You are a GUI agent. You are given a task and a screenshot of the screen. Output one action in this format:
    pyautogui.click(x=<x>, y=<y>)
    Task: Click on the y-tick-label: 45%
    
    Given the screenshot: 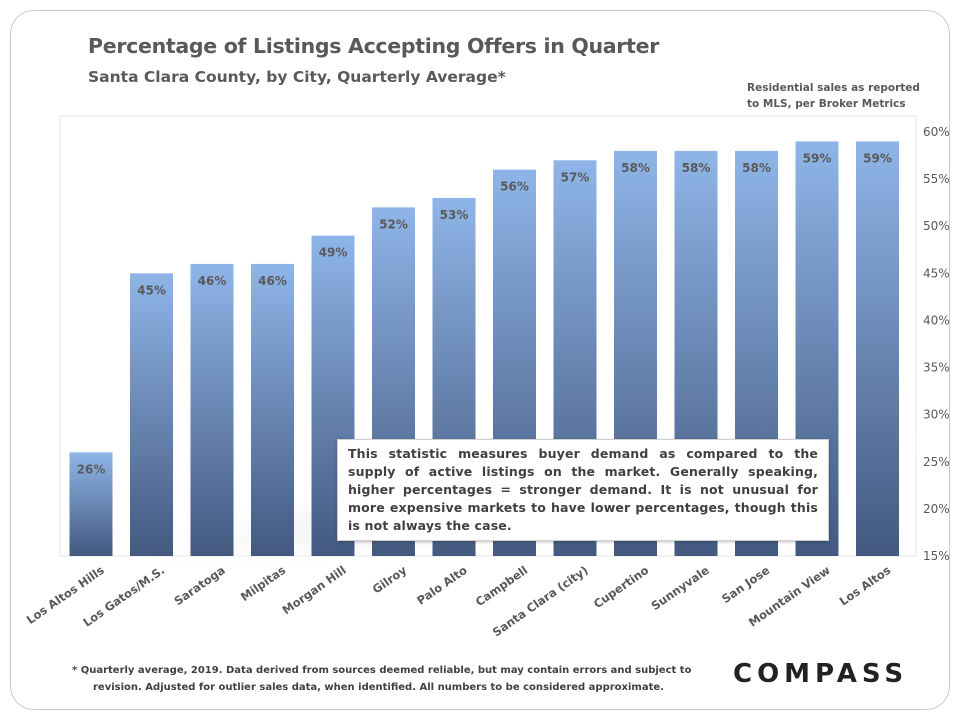 What is the action you would take?
    pyautogui.click(x=936, y=273)
    